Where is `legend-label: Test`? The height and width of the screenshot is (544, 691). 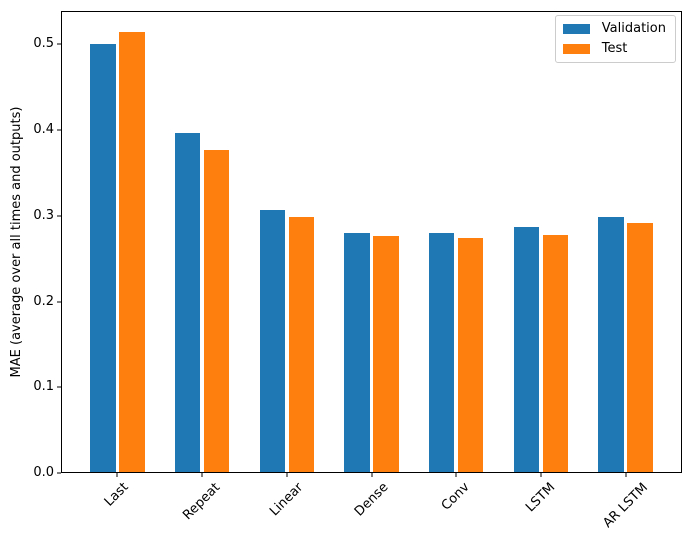
legend-label: Test is located at coordinates (614, 48).